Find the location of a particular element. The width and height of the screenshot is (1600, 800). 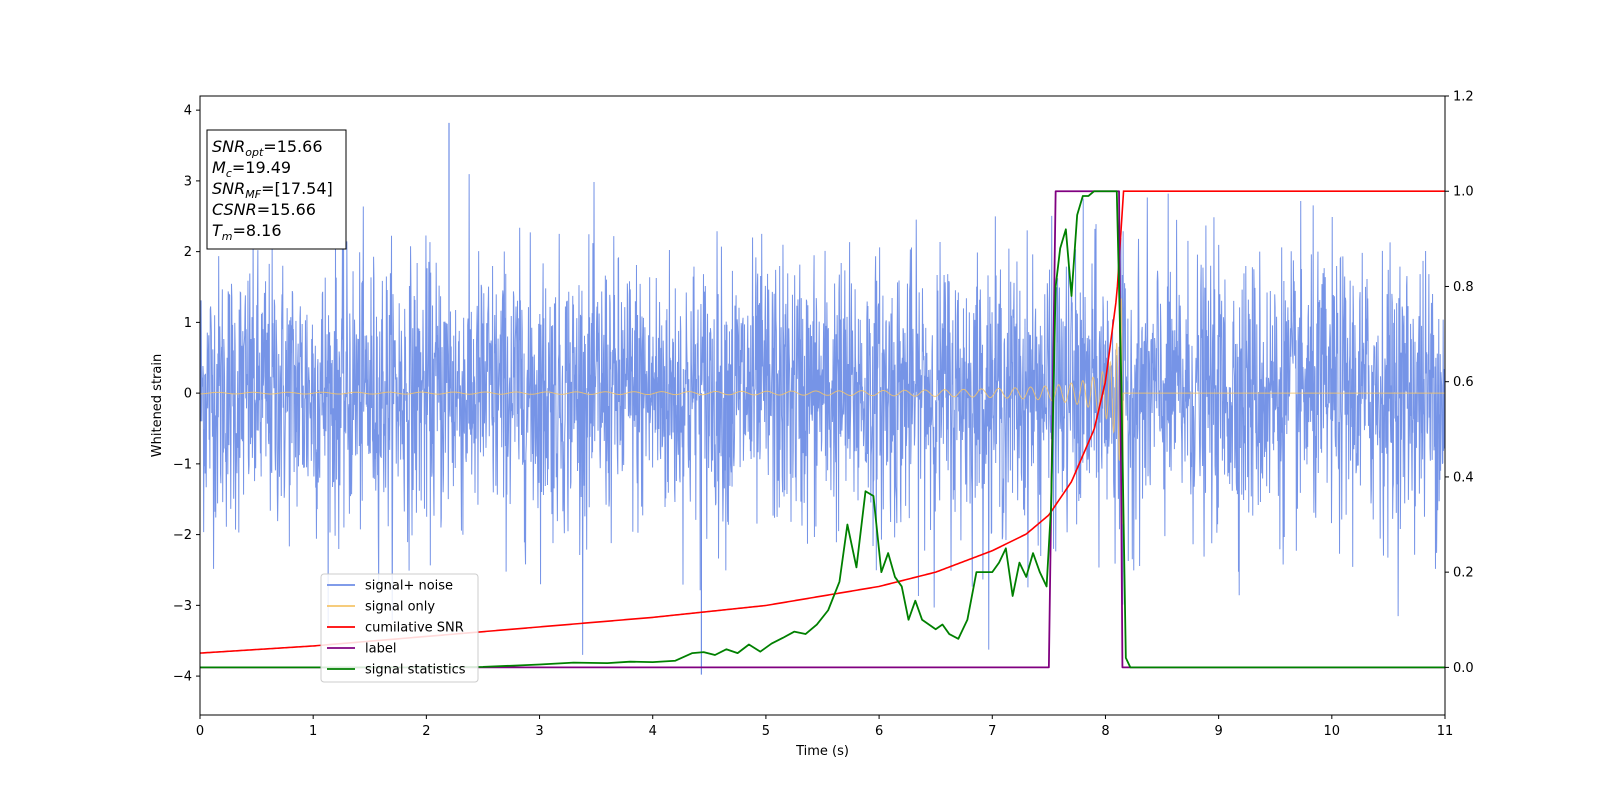

y-tick-label: 0 is located at coordinates (188, 394).